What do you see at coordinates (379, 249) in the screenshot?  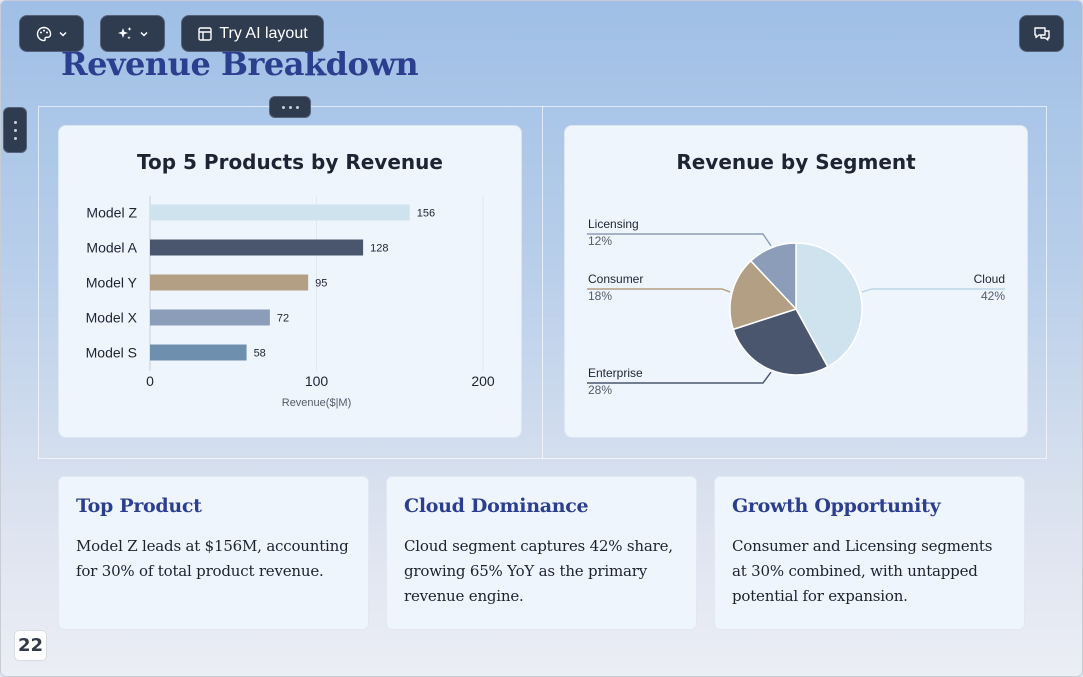 I see `bar-value-label: 128` at bounding box center [379, 249].